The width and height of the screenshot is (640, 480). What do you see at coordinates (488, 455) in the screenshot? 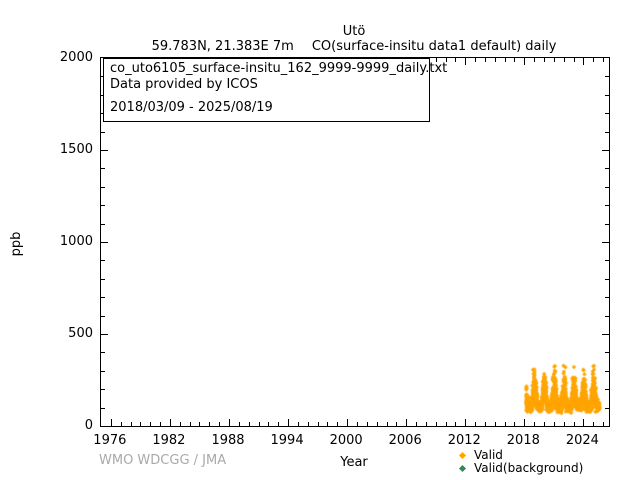
I see `legend-label-valid: Valid` at bounding box center [488, 455].